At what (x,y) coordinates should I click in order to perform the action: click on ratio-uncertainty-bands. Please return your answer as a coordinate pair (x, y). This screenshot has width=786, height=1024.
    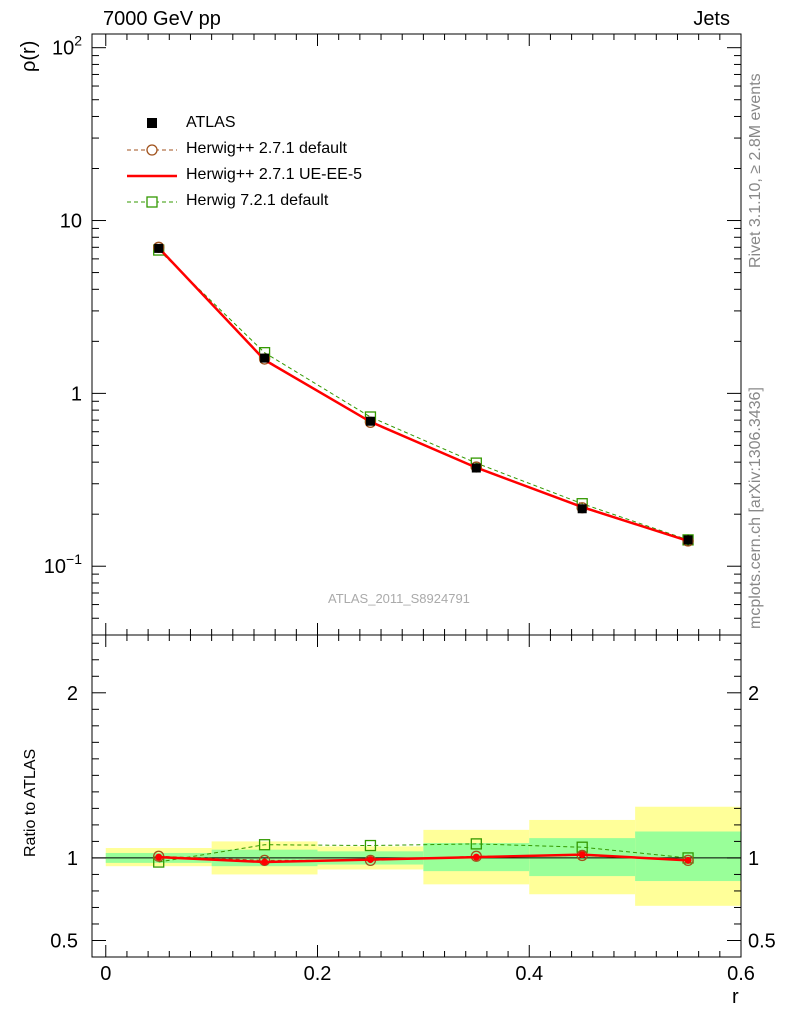
    Looking at the image, I should click on (423, 856).